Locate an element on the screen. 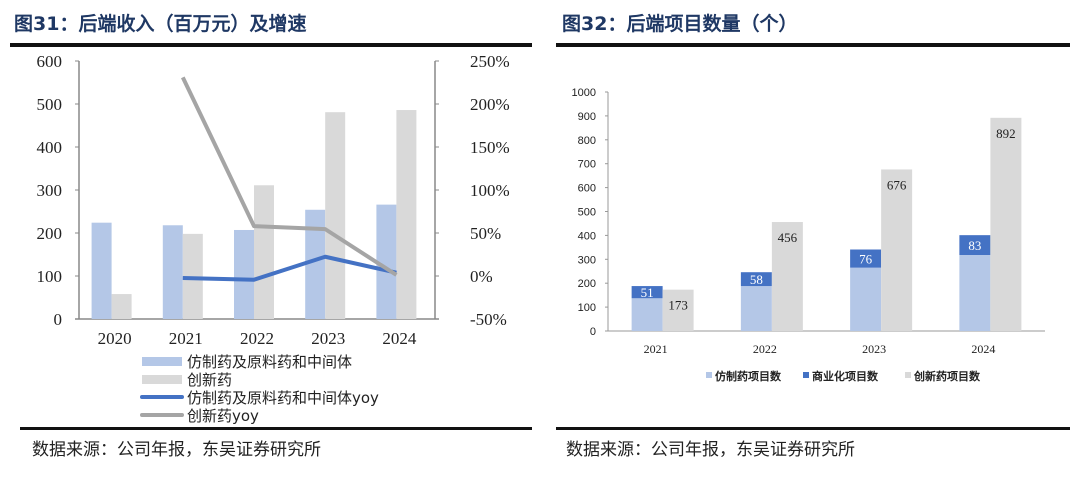  data-label-commercial: 76 is located at coordinates (866, 259).